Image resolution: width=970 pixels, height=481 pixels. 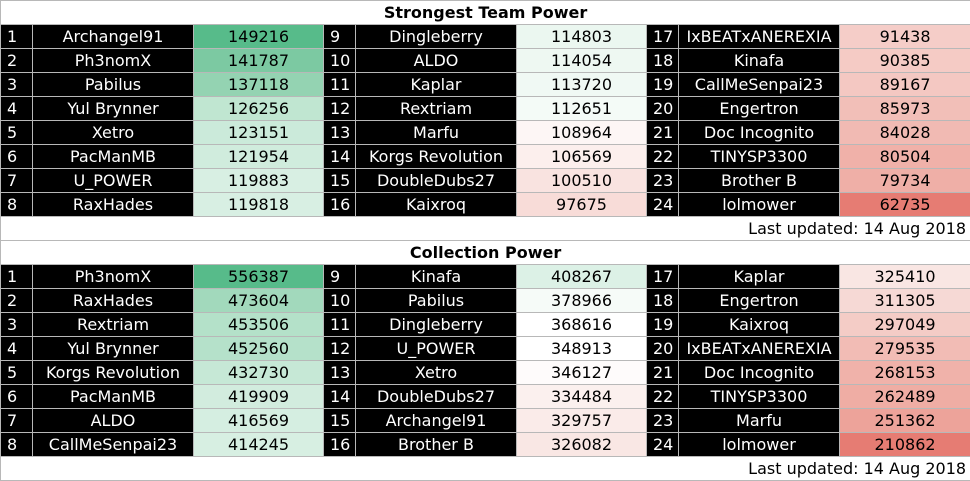 What do you see at coordinates (17, 157) in the screenshot?
I see `rank-cell: 6` at bounding box center [17, 157].